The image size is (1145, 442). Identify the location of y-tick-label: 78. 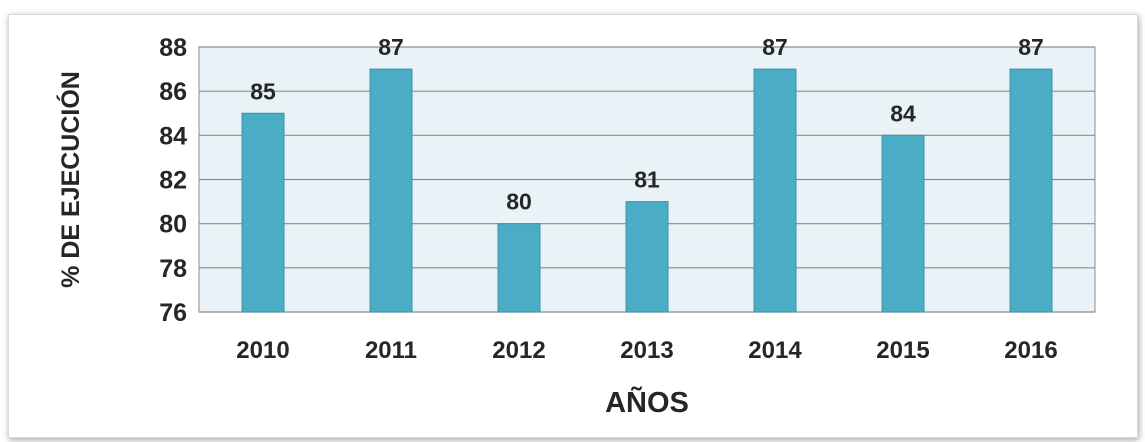
(173, 269).